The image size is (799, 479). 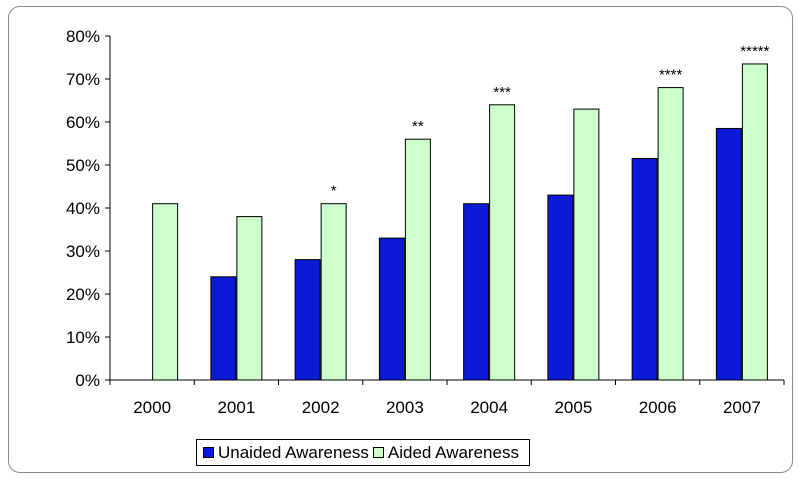 What do you see at coordinates (658, 407) in the screenshot?
I see `x-tick-label: 2006` at bounding box center [658, 407].